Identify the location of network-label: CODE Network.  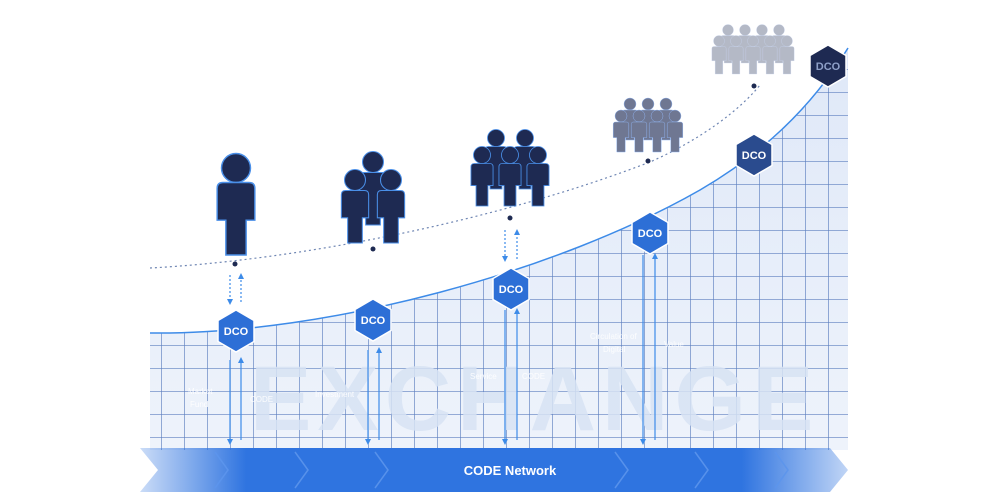
(510, 470).